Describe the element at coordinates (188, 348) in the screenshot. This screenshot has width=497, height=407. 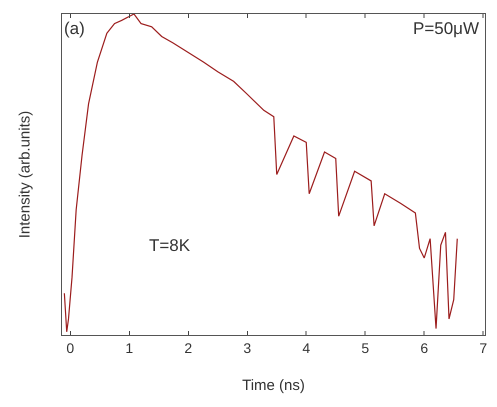
I see `x-tick-label: 2` at that location.